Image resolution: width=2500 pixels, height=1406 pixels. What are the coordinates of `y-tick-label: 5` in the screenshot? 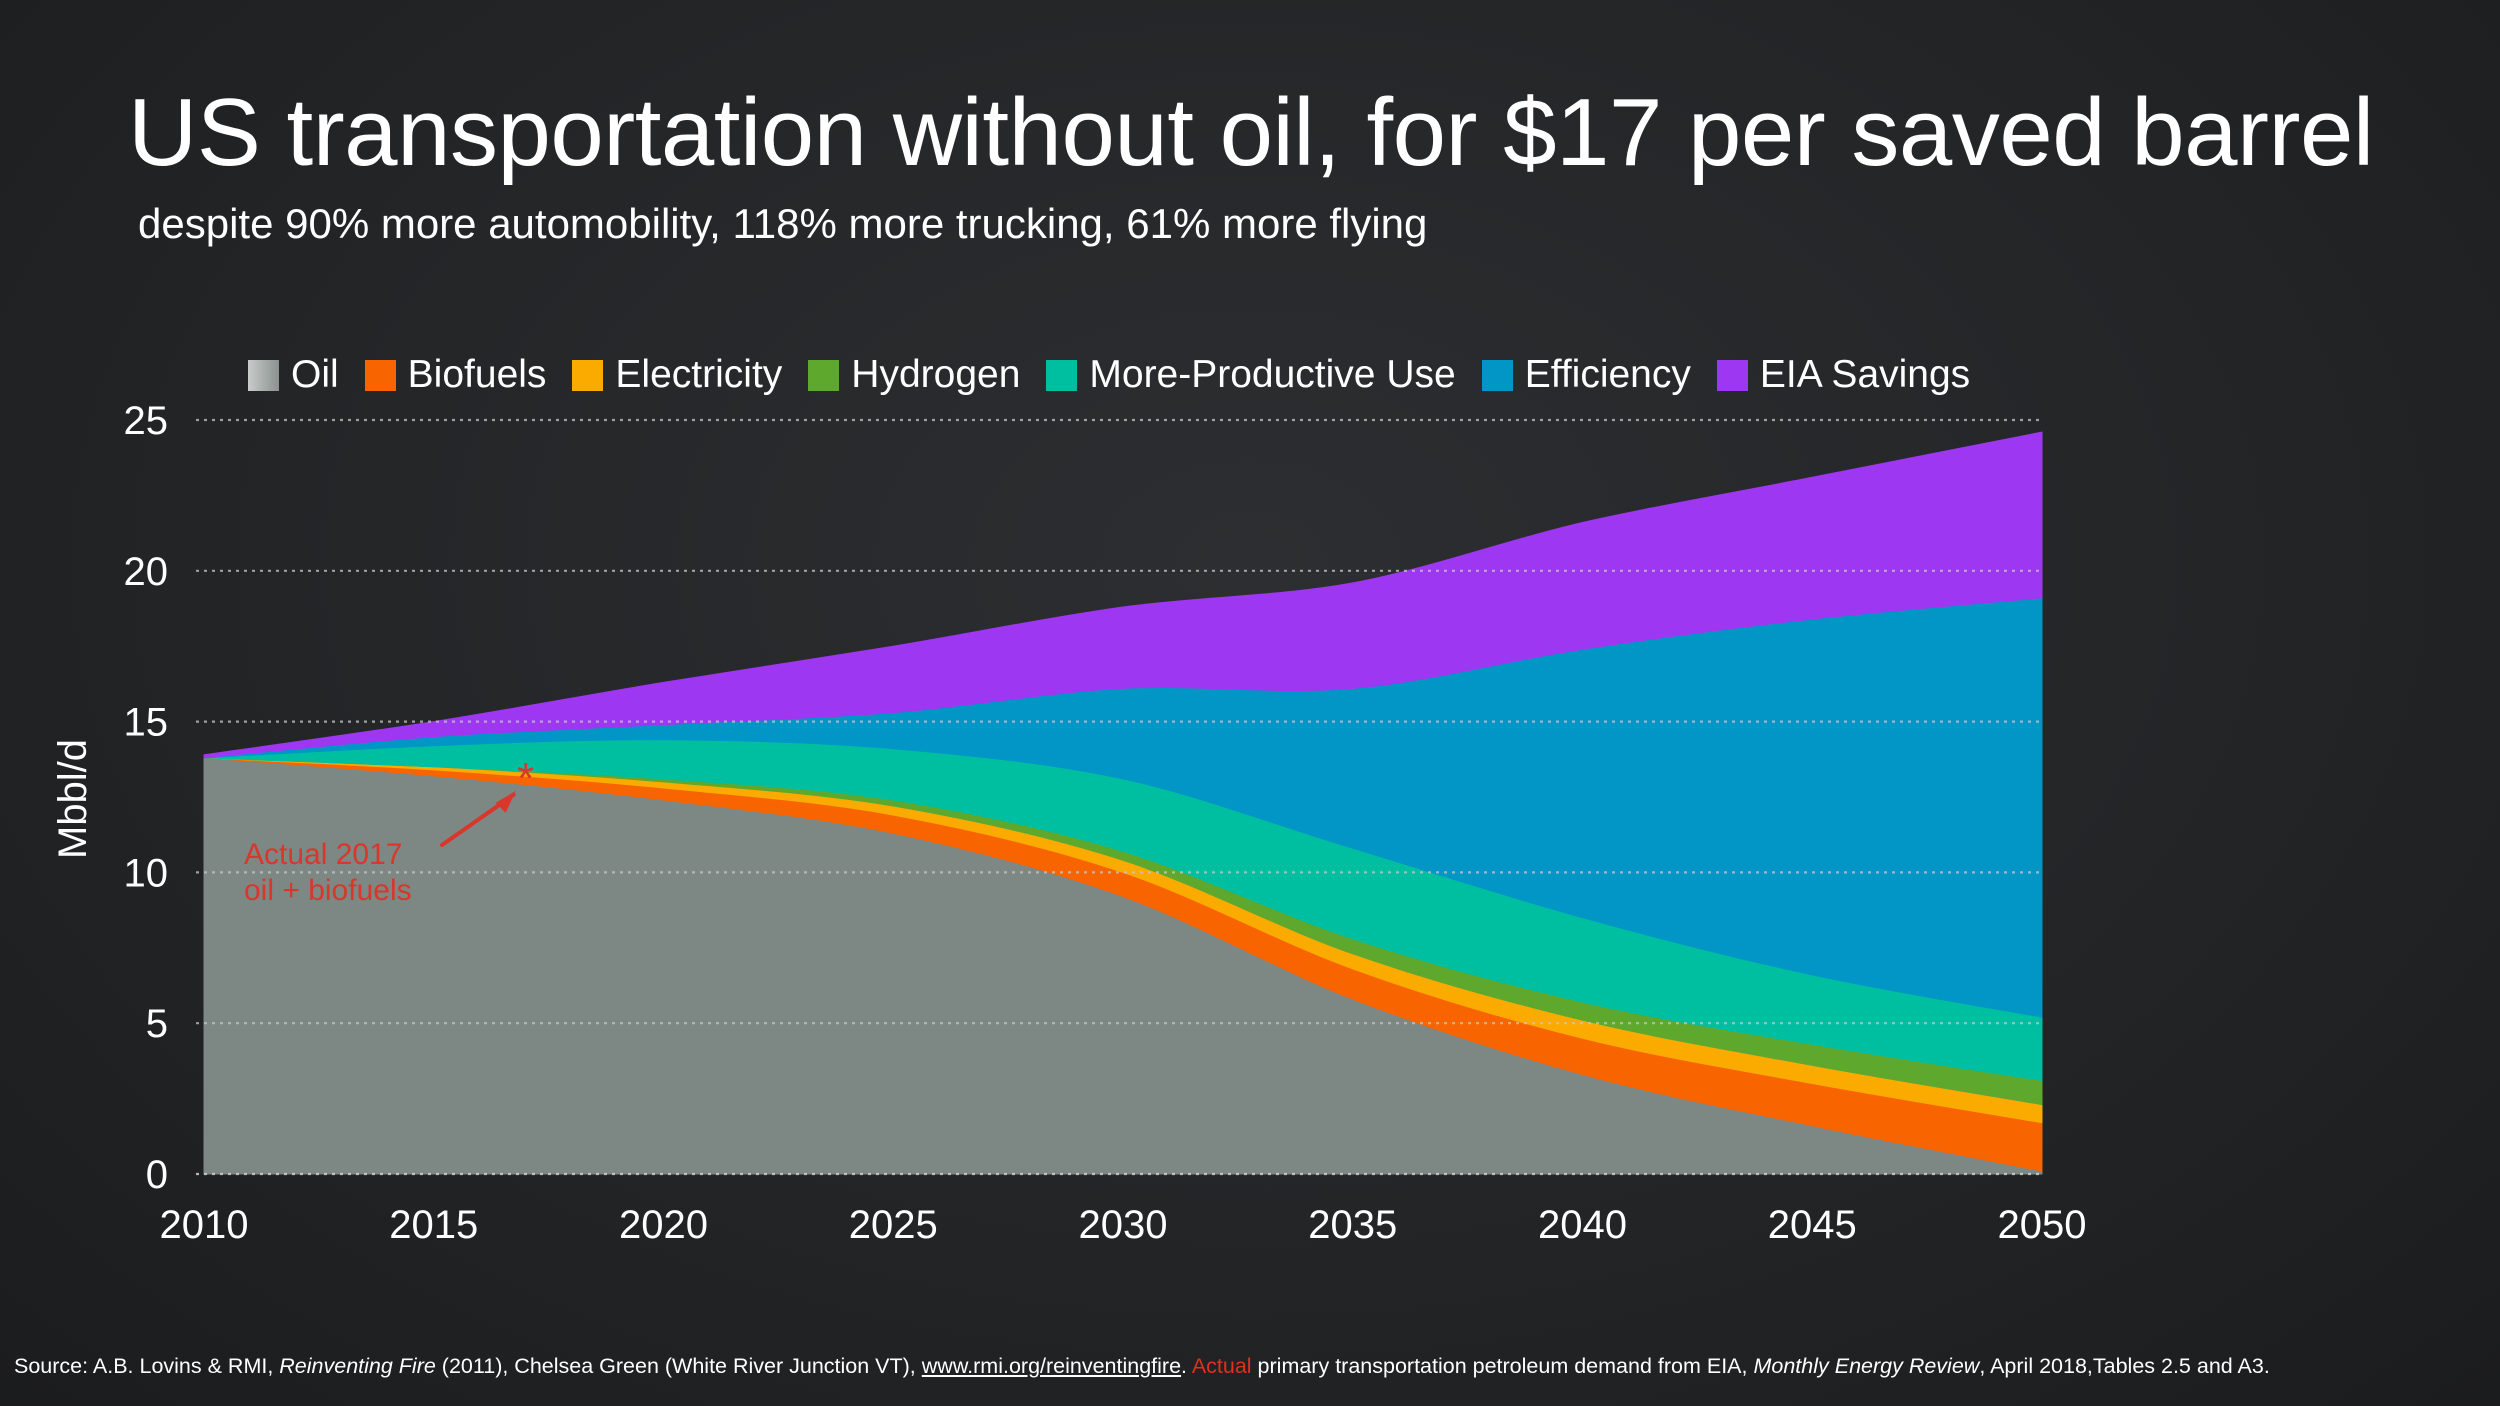 It's located at (157, 1024).